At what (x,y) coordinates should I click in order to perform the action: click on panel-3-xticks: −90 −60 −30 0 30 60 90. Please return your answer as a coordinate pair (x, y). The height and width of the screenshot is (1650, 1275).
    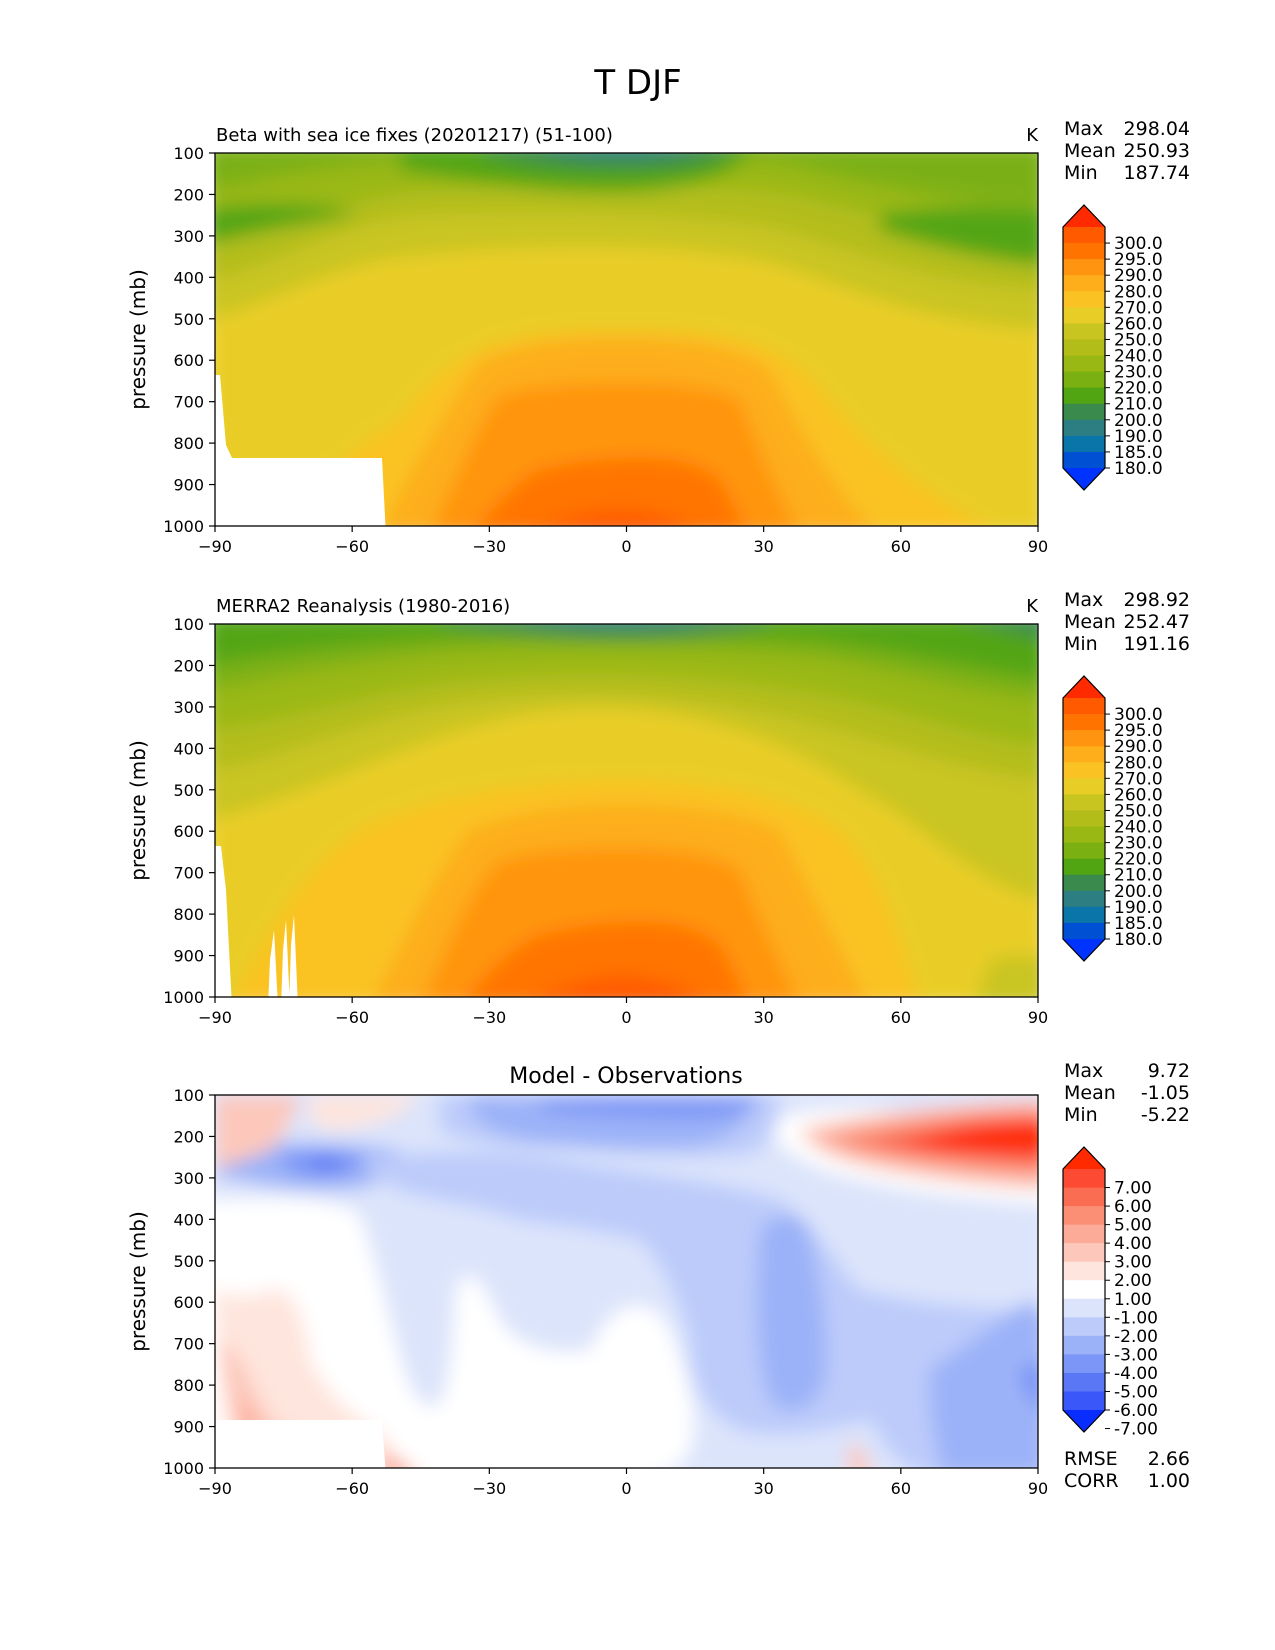
    Looking at the image, I should click on (623, 1483).